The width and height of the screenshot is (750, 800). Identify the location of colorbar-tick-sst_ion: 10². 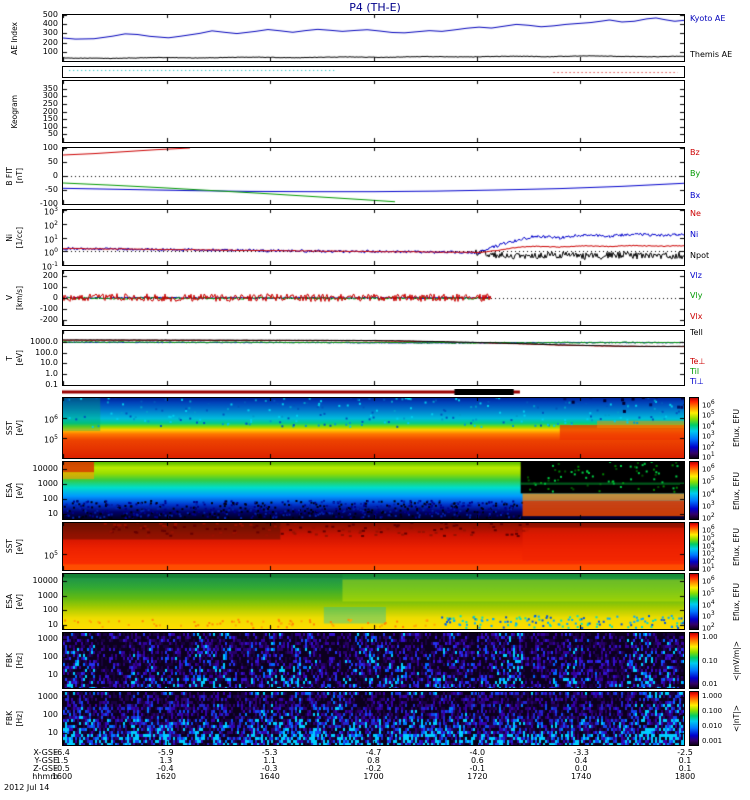
(708, 445).